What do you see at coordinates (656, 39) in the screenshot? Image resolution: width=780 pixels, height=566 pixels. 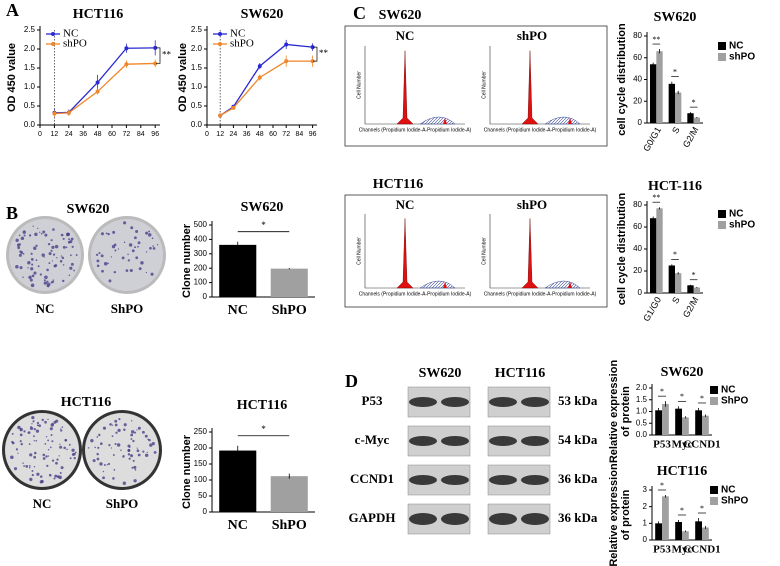 I see `significance: **` at bounding box center [656, 39].